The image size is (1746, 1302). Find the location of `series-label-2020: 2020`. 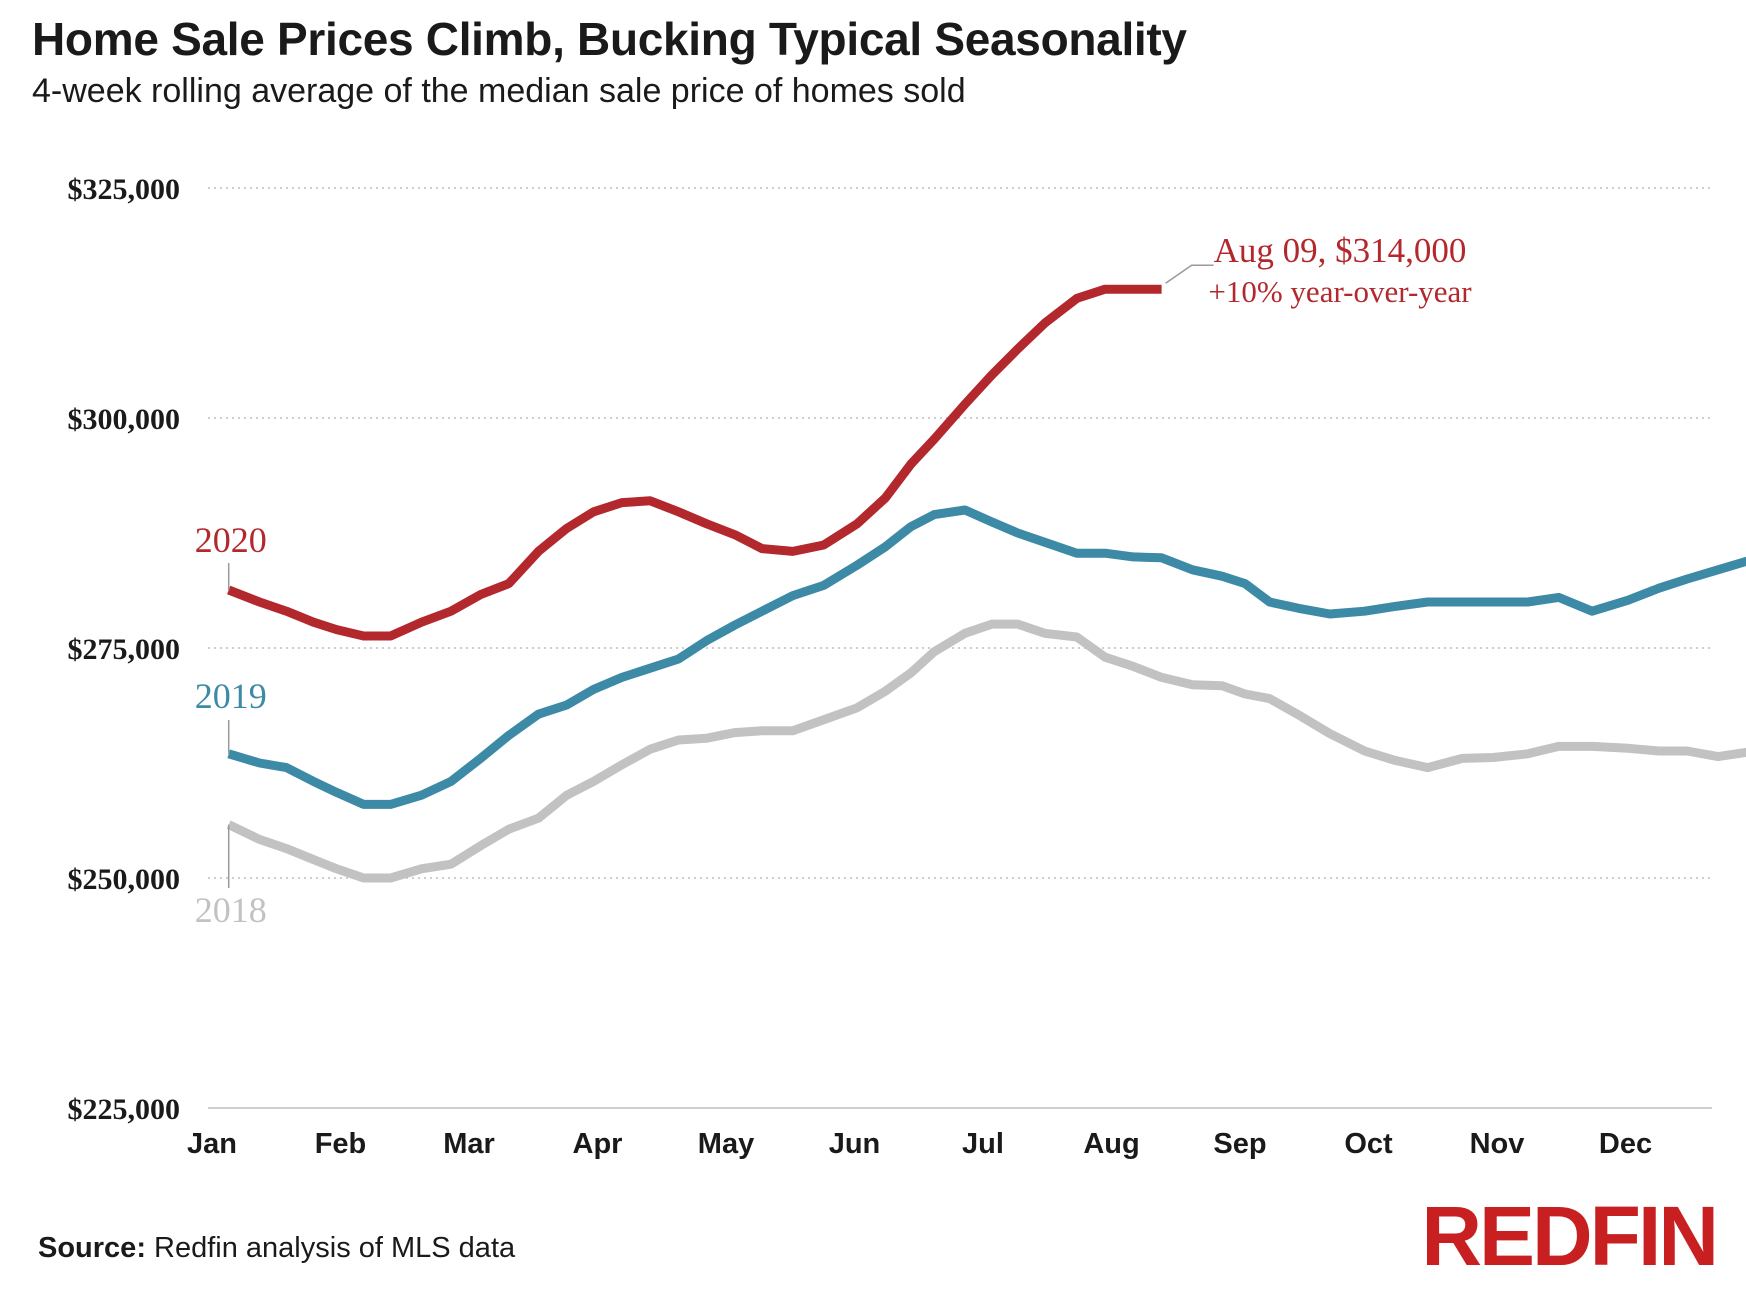

series-label-2020: 2020 is located at coordinates (231, 540).